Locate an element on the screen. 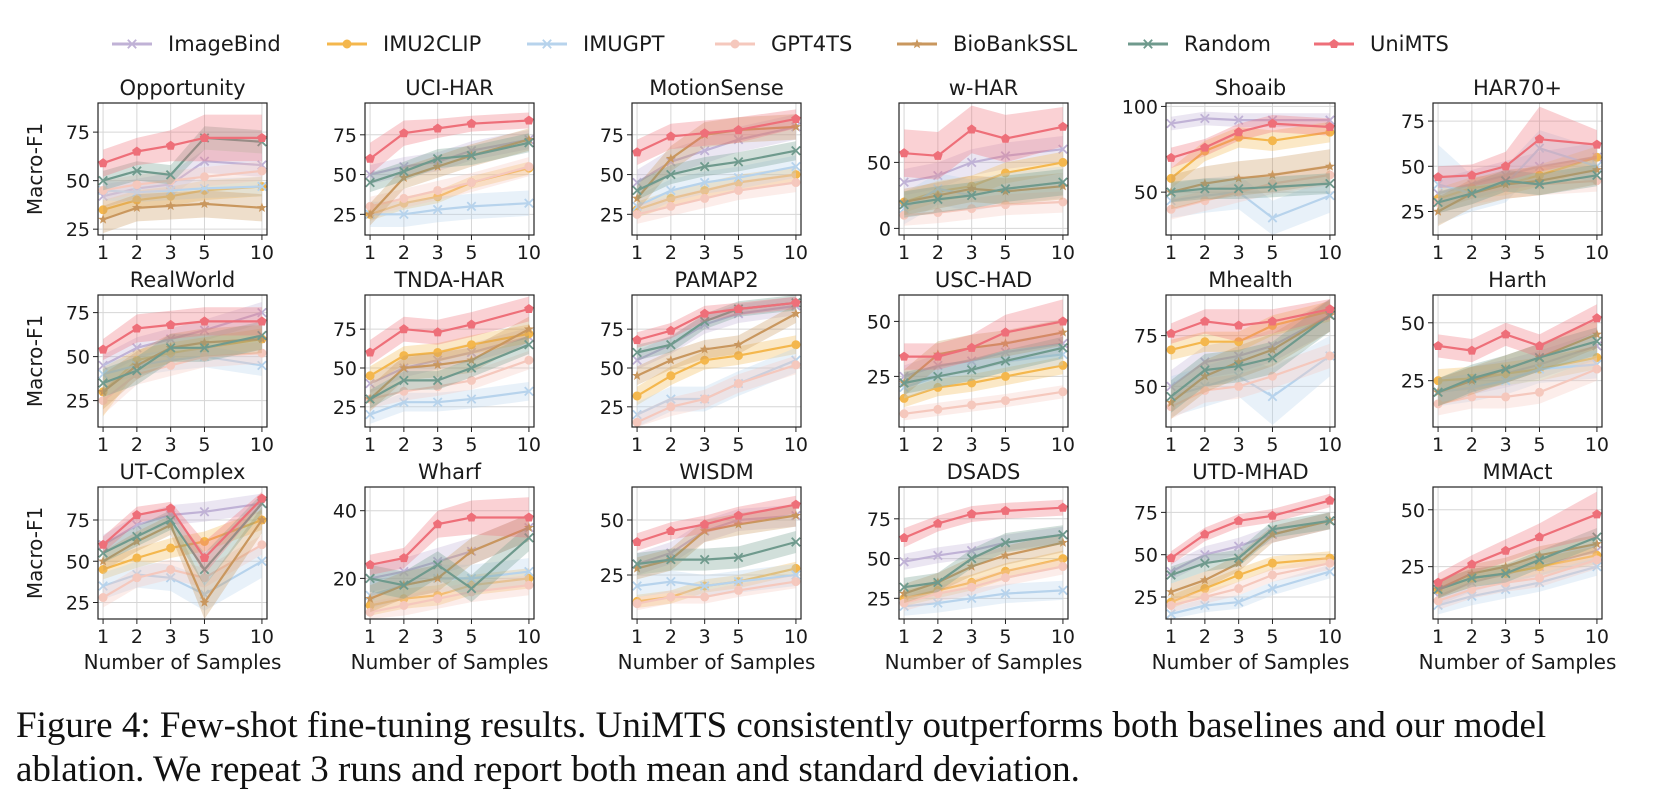 The width and height of the screenshot is (1665, 797). series-unimts is located at coordinates (1250, 529).